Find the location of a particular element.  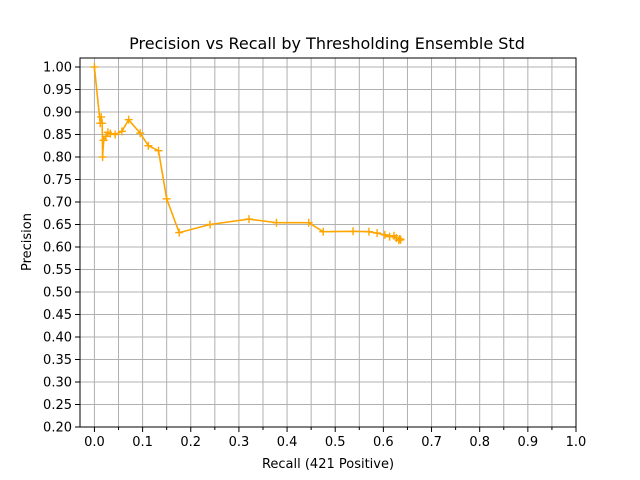

x-tick-label: 0.9 is located at coordinates (528, 442).